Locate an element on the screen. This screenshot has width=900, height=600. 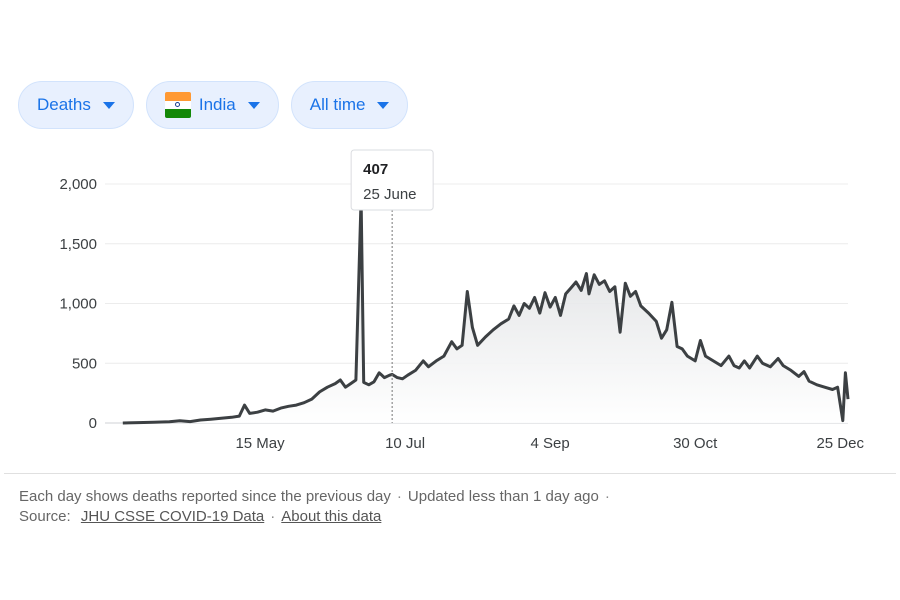
range-label: All time is located at coordinates (337, 104).